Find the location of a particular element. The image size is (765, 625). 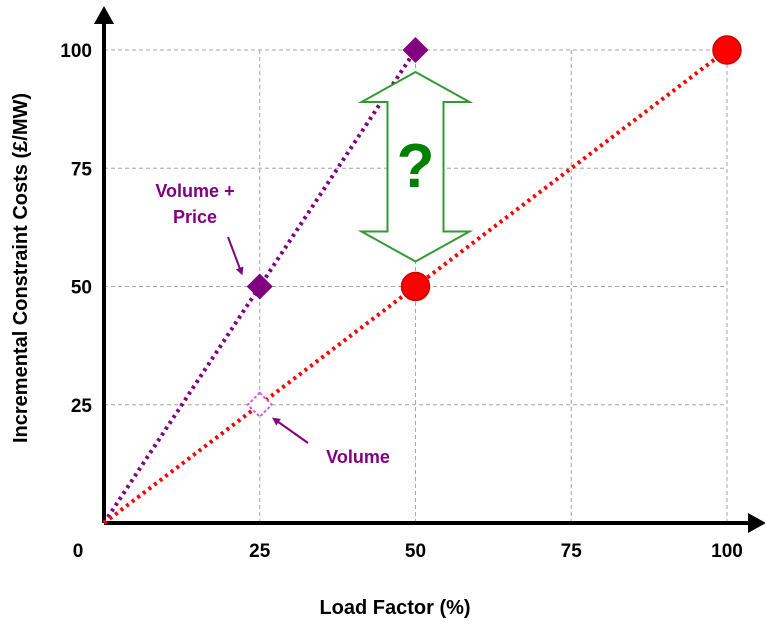

x-tick-label-50: 50 is located at coordinates (415, 551).